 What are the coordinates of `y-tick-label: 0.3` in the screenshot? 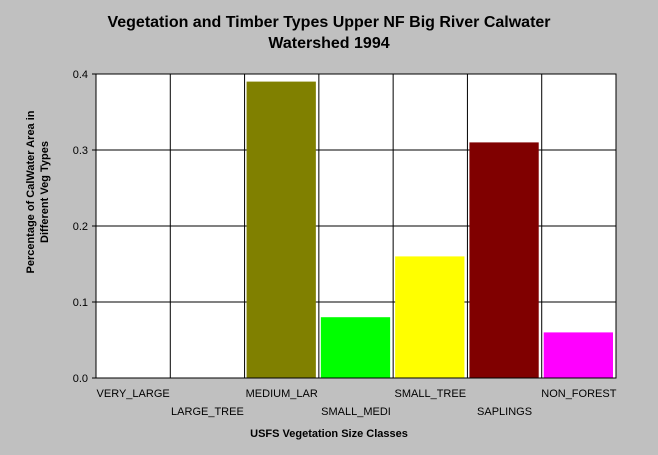 It's located at (80, 151).